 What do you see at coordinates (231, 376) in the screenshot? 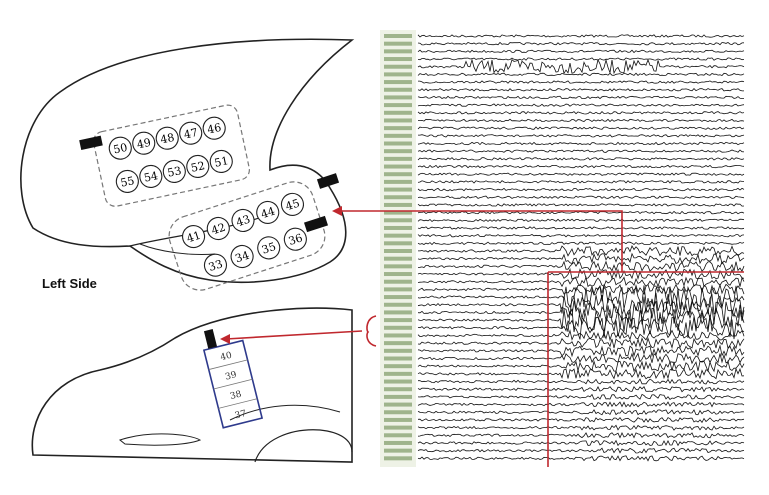
I see `depth-contact-label: 39` at bounding box center [231, 376].